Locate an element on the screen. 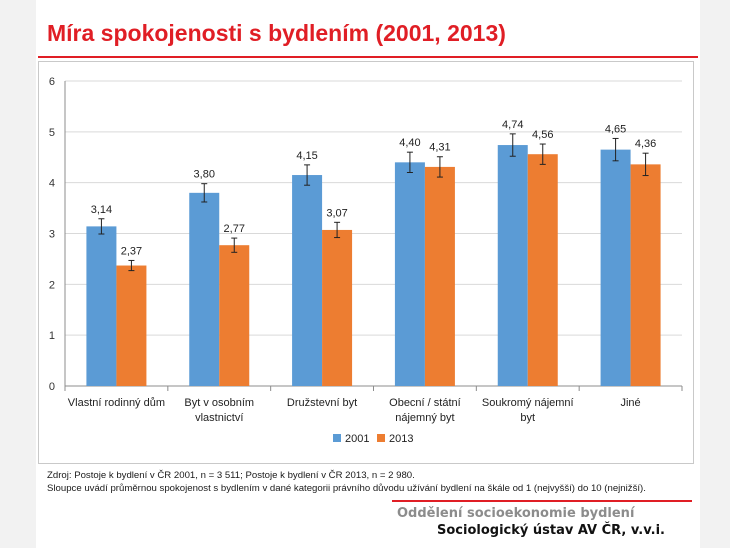 The image size is (730, 548). category-label: Vlastní rodinný dům is located at coordinates (116, 403).